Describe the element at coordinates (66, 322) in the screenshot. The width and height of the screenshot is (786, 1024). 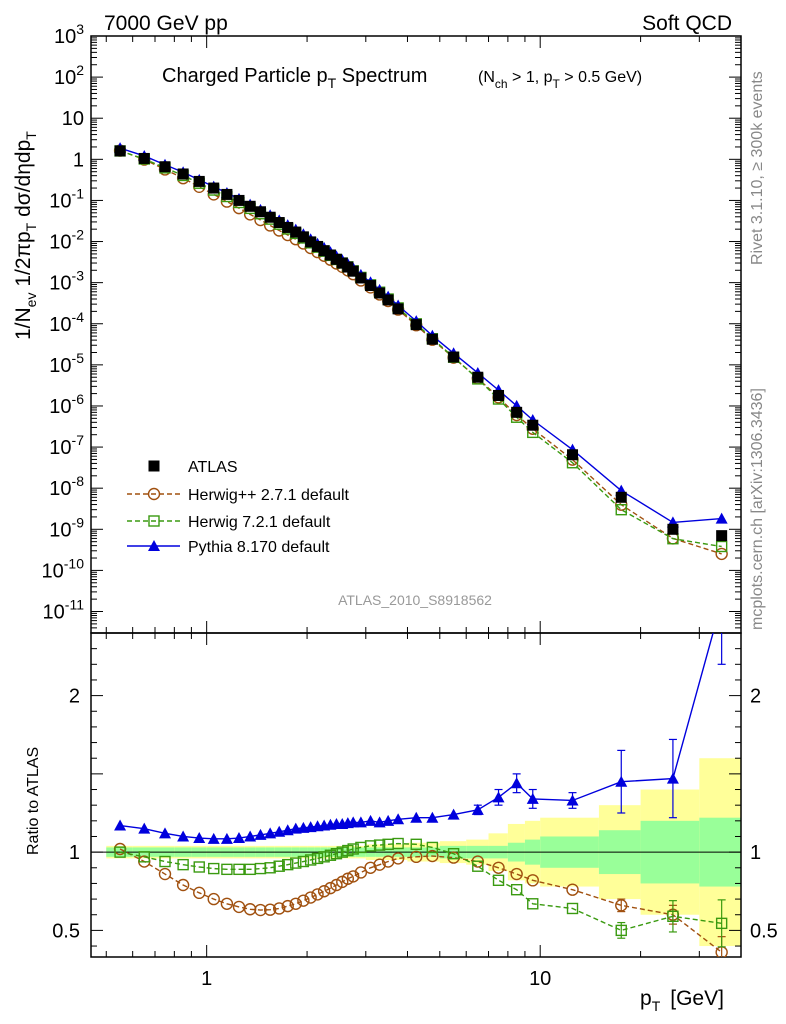
I see `y-tick-label: 10⁻⁴` at that location.